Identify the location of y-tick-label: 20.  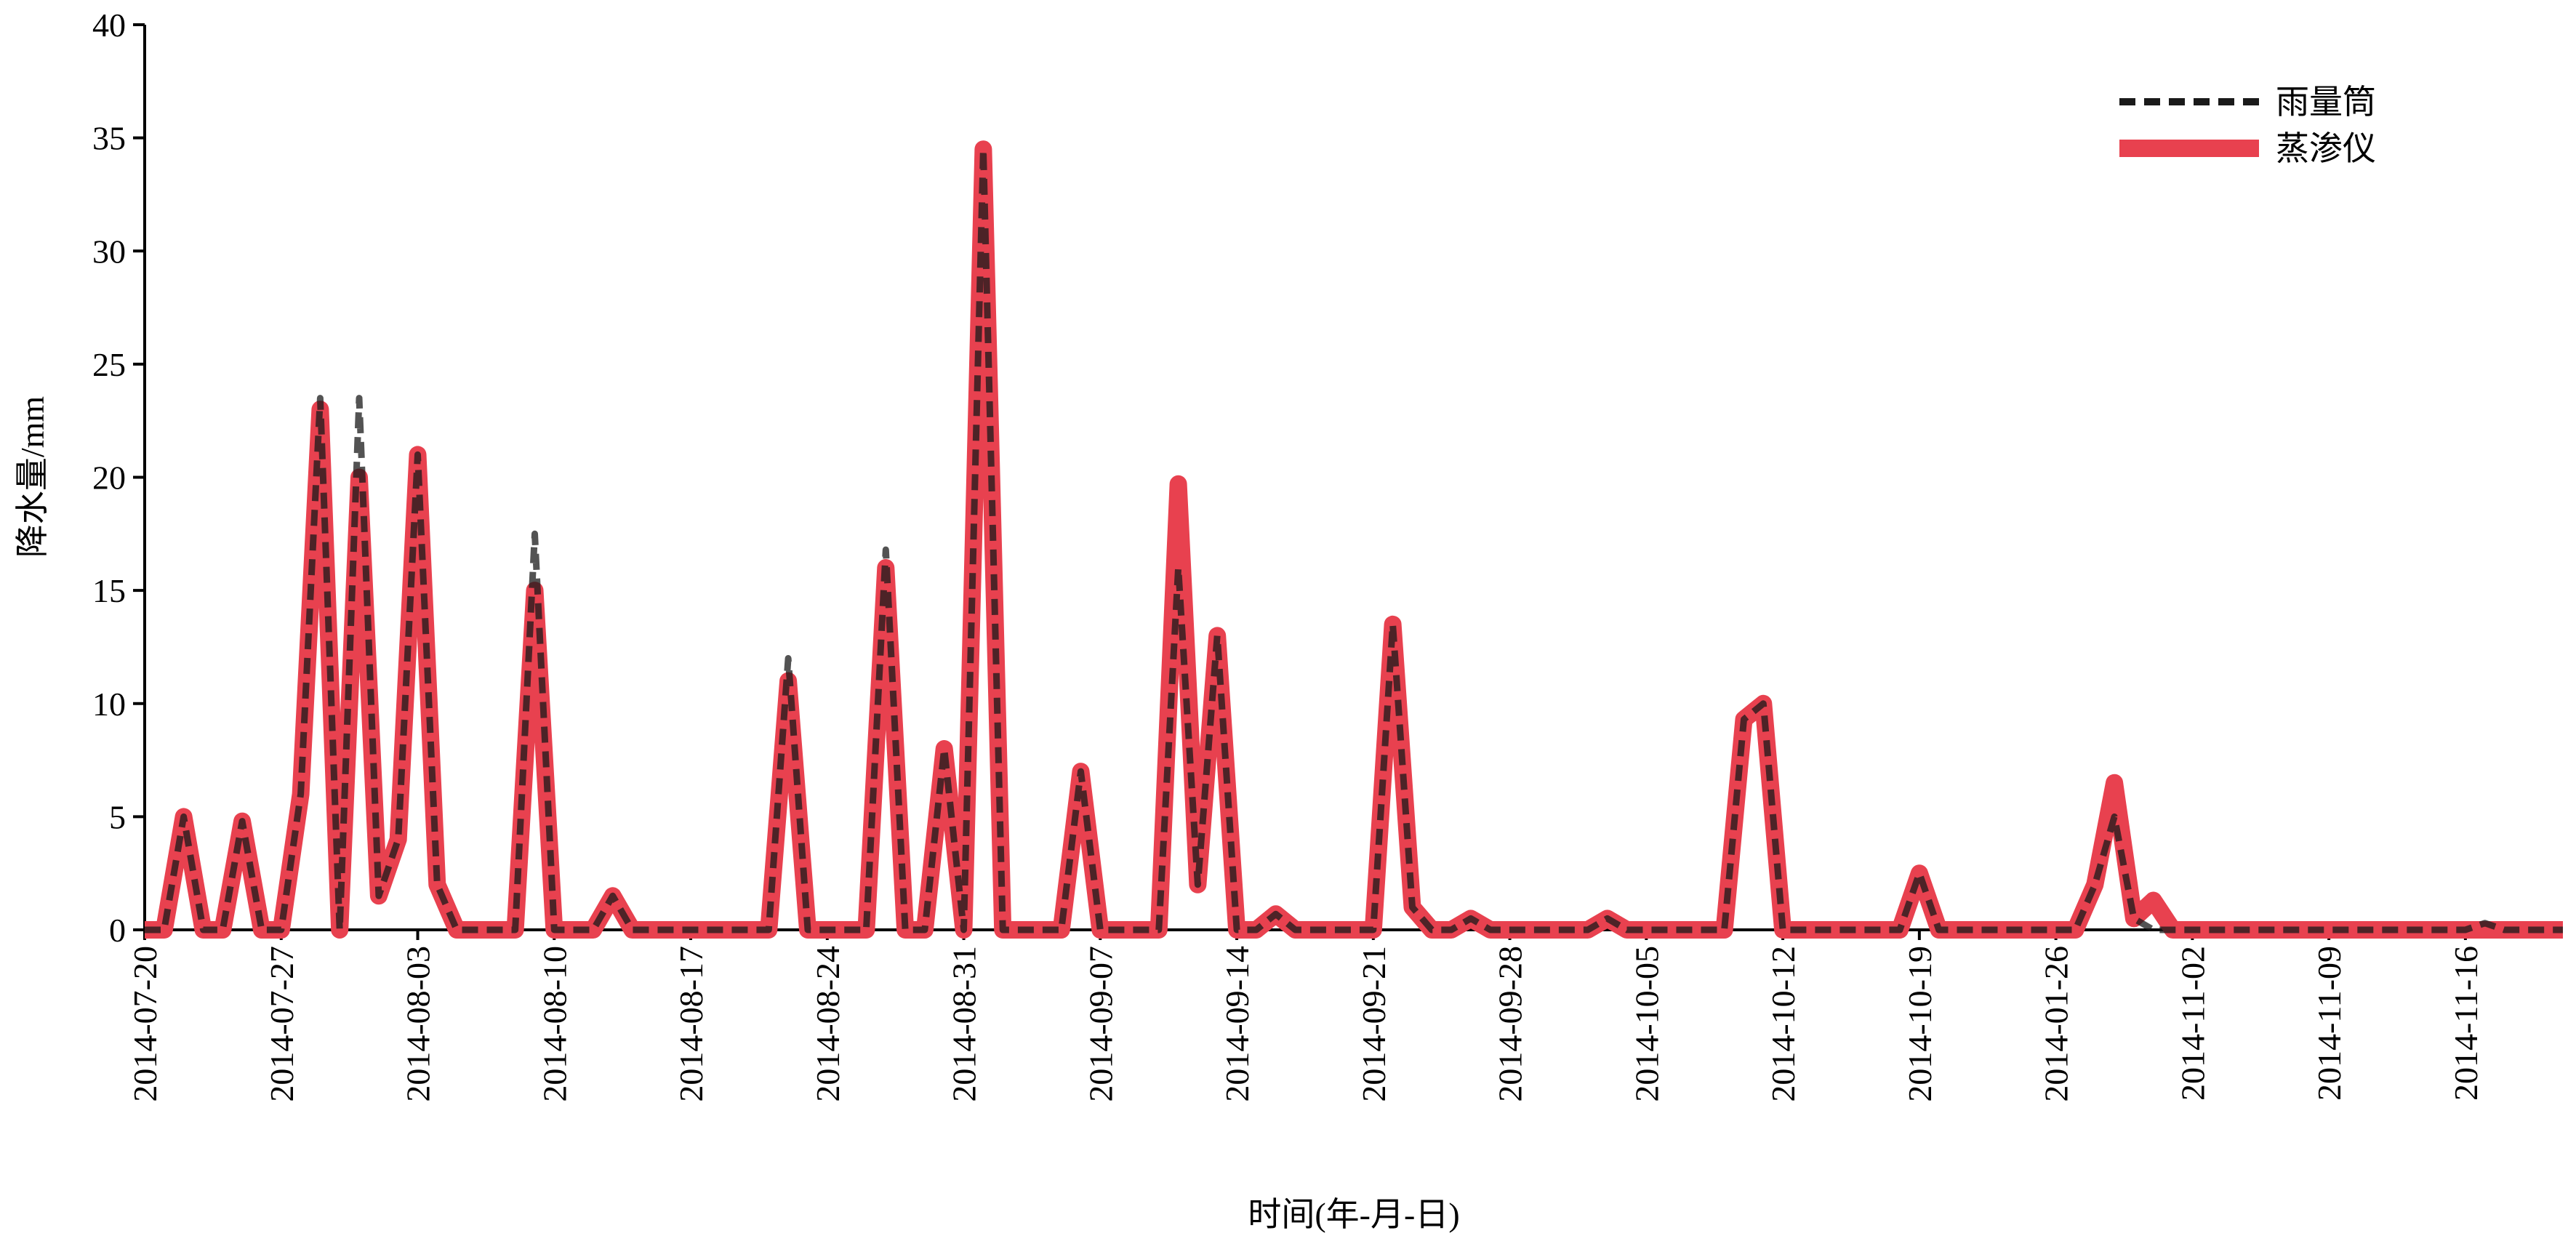
(109, 478).